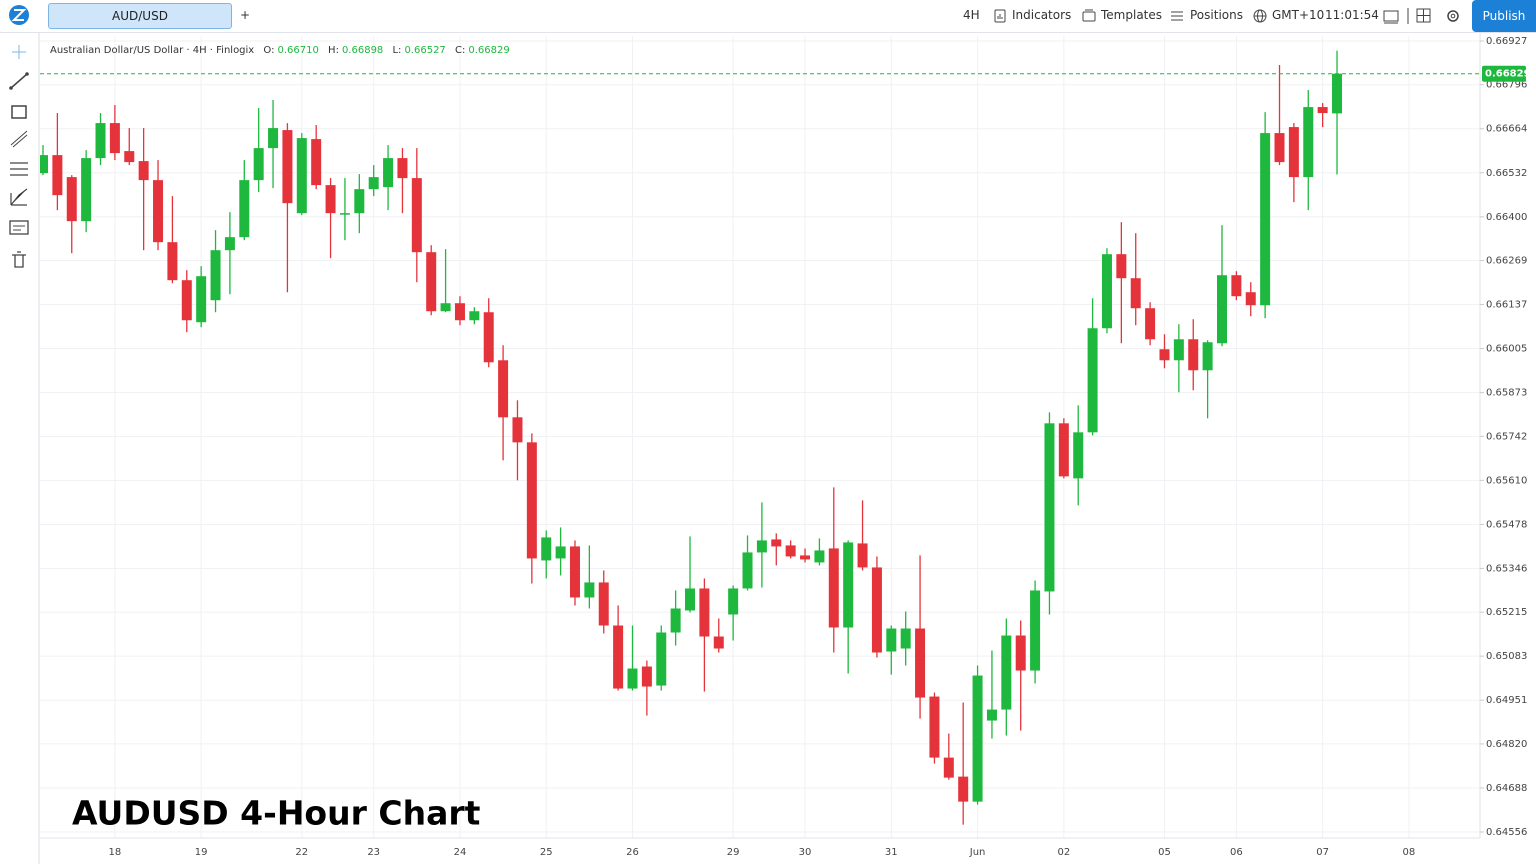 The width and height of the screenshot is (1536, 864). What do you see at coordinates (1236, 852) in the screenshot?
I see `x-tick-label: 06` at bounding box center [1236, 852].